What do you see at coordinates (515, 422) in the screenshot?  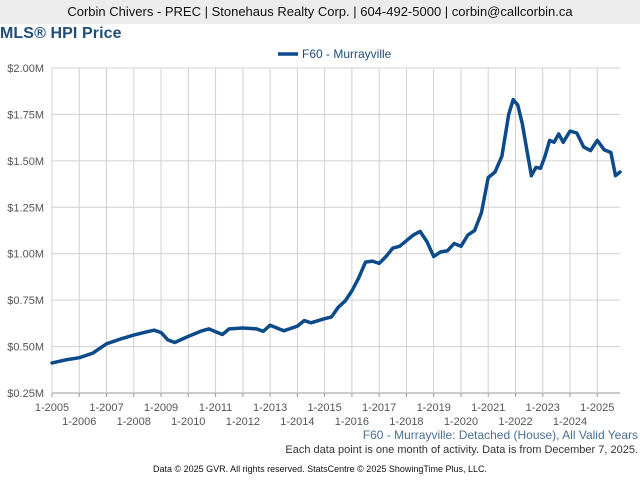 I see `x-tick-label: 1-2022` at bounding box center [515, 422].